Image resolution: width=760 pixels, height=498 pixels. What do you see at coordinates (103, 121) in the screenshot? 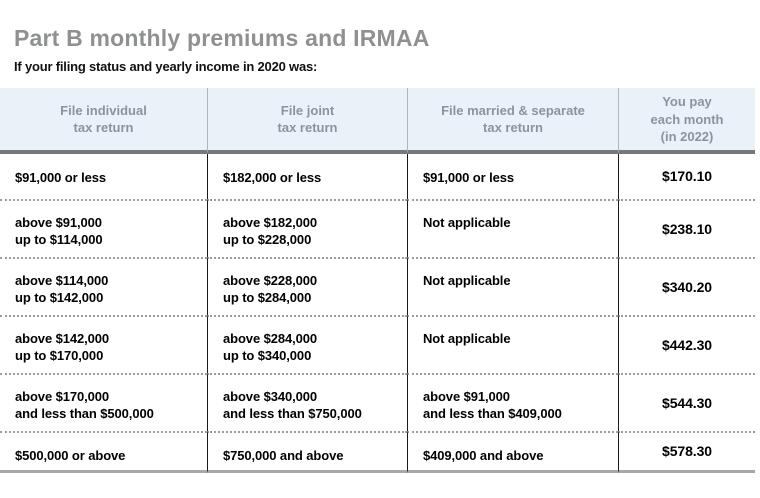
I see `column-header-individual-return: File individual tax return` at bounding box center [103, 121].